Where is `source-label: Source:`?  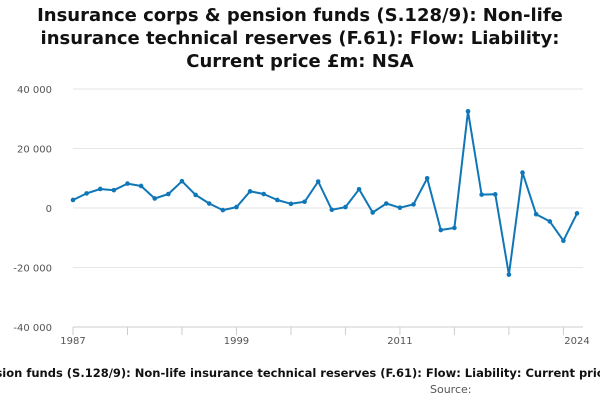
source-label: Source: is located at coordinates (451, 389).